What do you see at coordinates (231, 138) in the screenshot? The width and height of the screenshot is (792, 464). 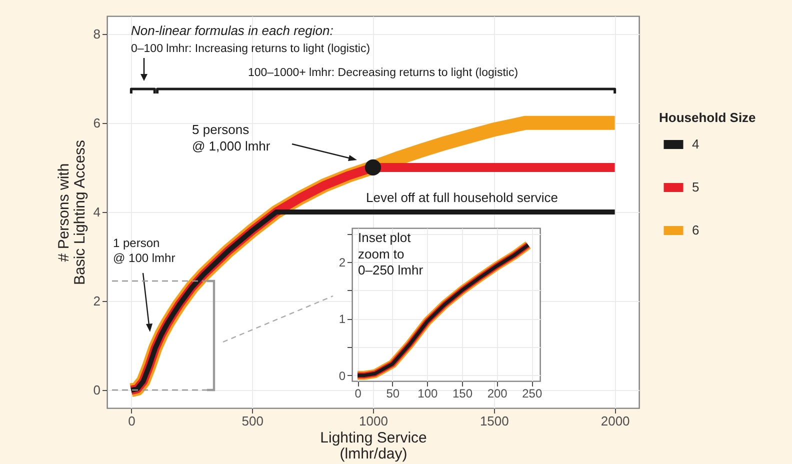 I see `annotation: 5 persons @ 1,000 lmhr` at bounding box center [231, 138].